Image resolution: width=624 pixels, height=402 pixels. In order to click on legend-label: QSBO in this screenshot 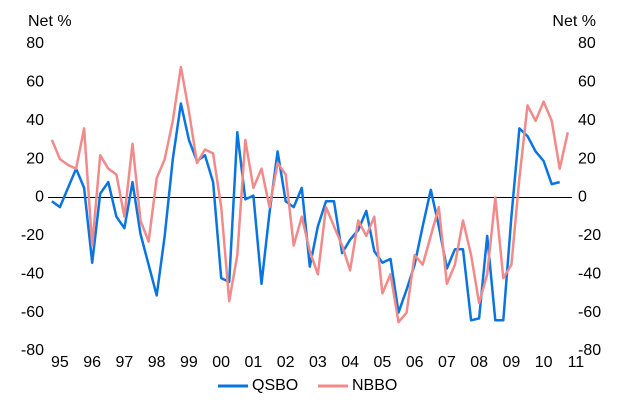, I will do `click(275, 385)`.